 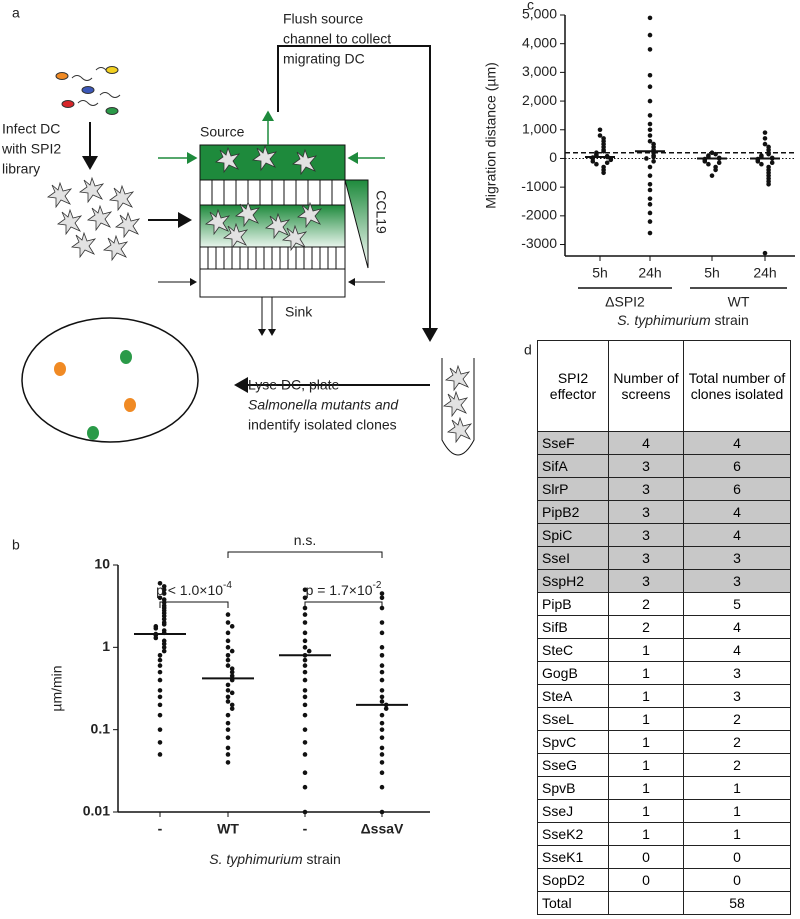 I want to click on x-axis-label: S. typhimurium strain, so click(x=682, y=320).